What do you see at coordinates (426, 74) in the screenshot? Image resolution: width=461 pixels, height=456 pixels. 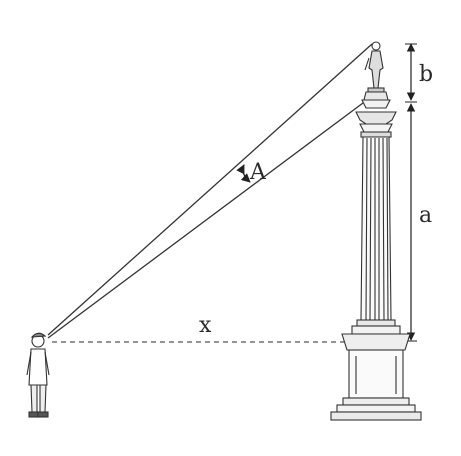 I see `statue-height-label: b` at bounding box center [426, 74].